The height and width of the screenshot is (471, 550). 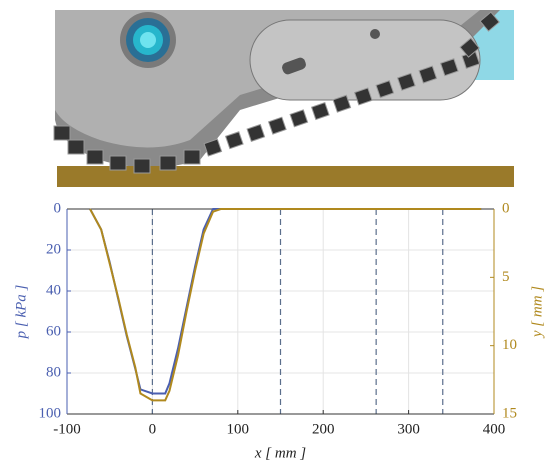 What do you see at coordinates (21, 311) in the screenshot?
I see `y-axis-label: p [ kPa ]` at bounding box center [21, 311].